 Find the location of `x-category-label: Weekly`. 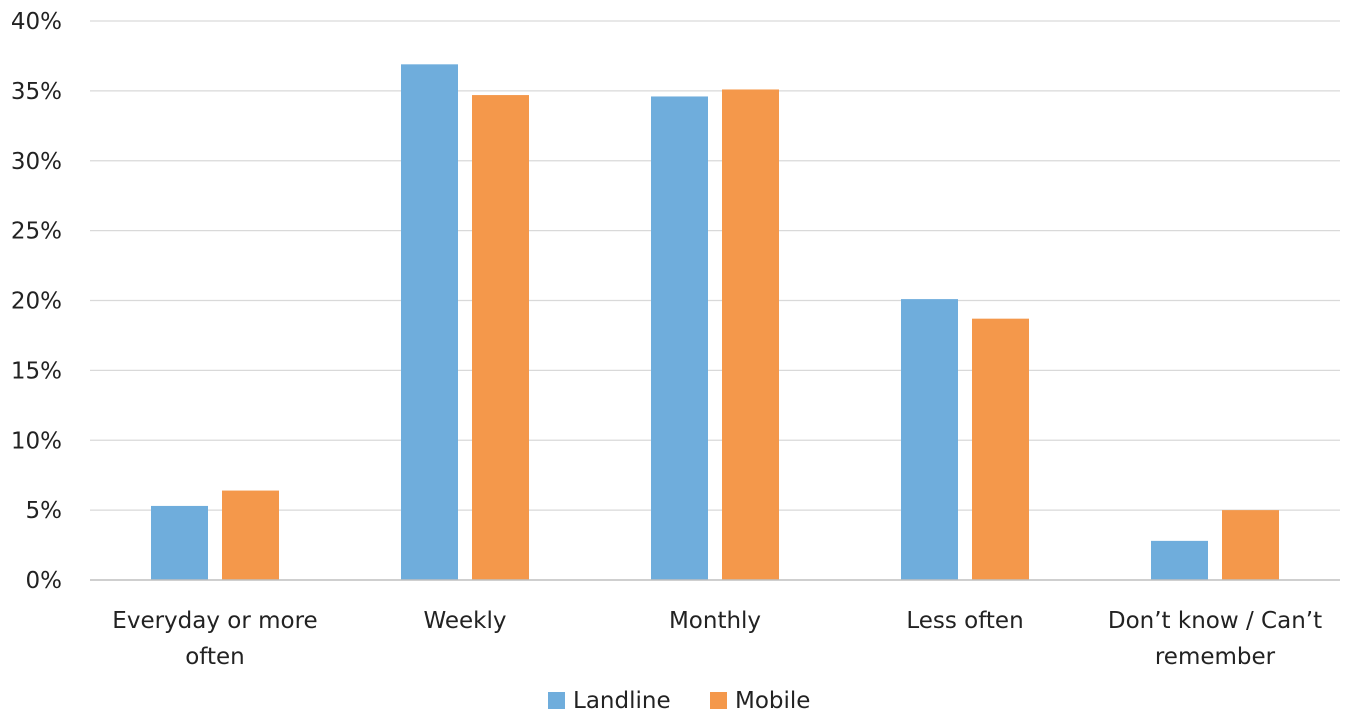

x-category-label: Weekly is located at coordinates (464, 621).